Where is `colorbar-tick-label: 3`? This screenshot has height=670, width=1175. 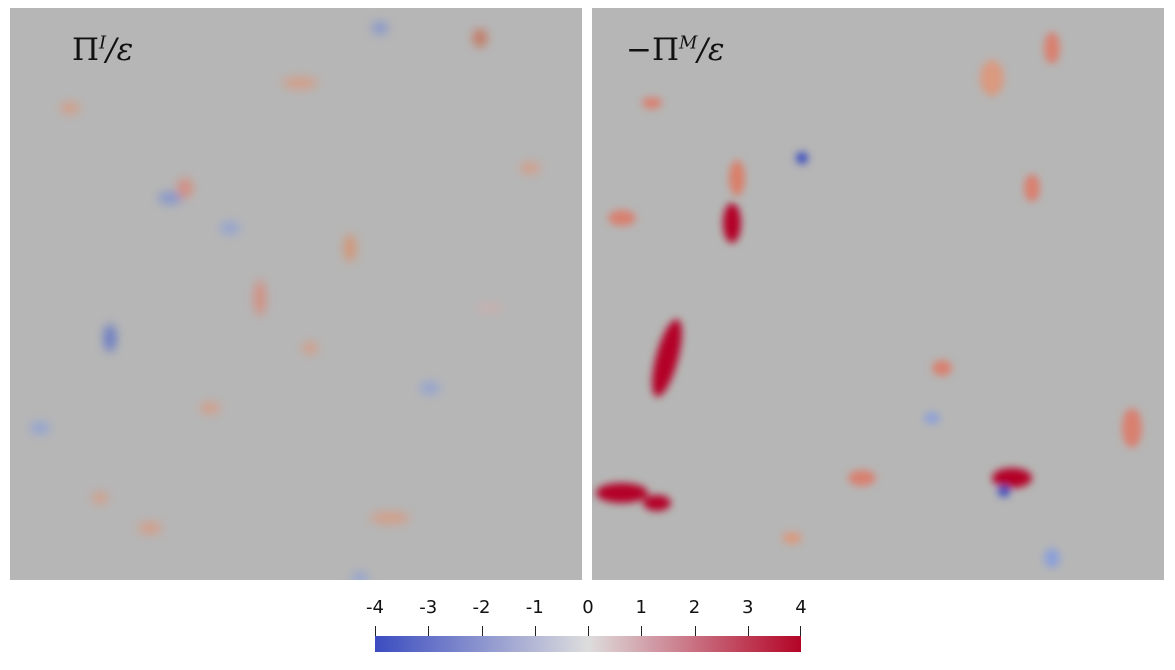
colorbar-tick-label: 3 is located at coordinates (748, 607).